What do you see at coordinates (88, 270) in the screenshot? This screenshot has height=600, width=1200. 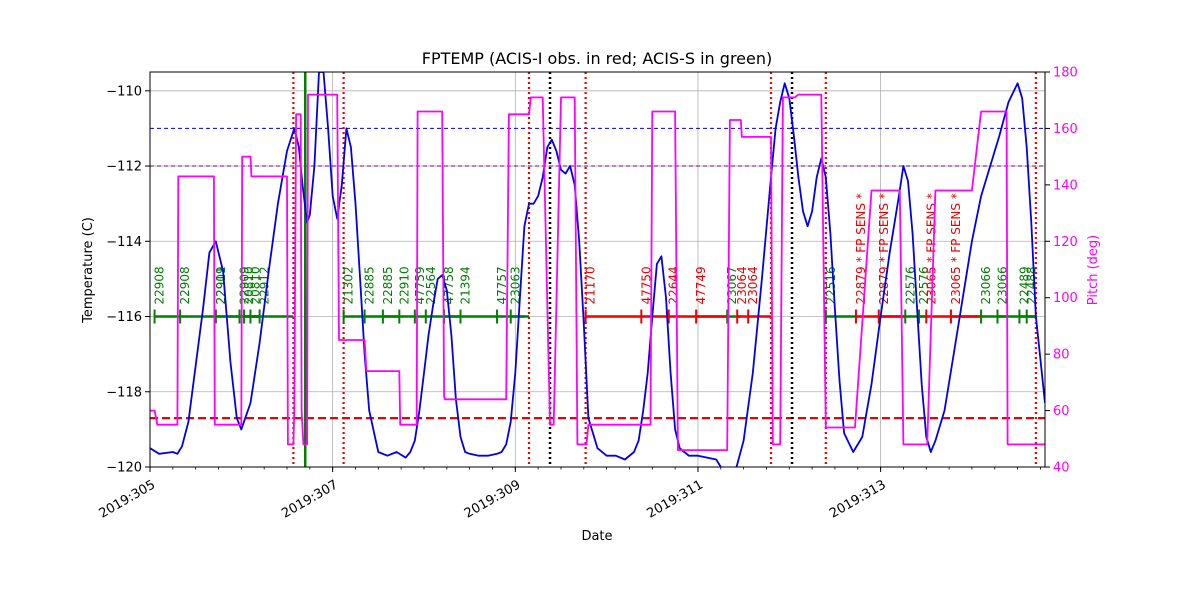 I see `y-axis-label: Temperature (C)` at bounding box center [88, 270].